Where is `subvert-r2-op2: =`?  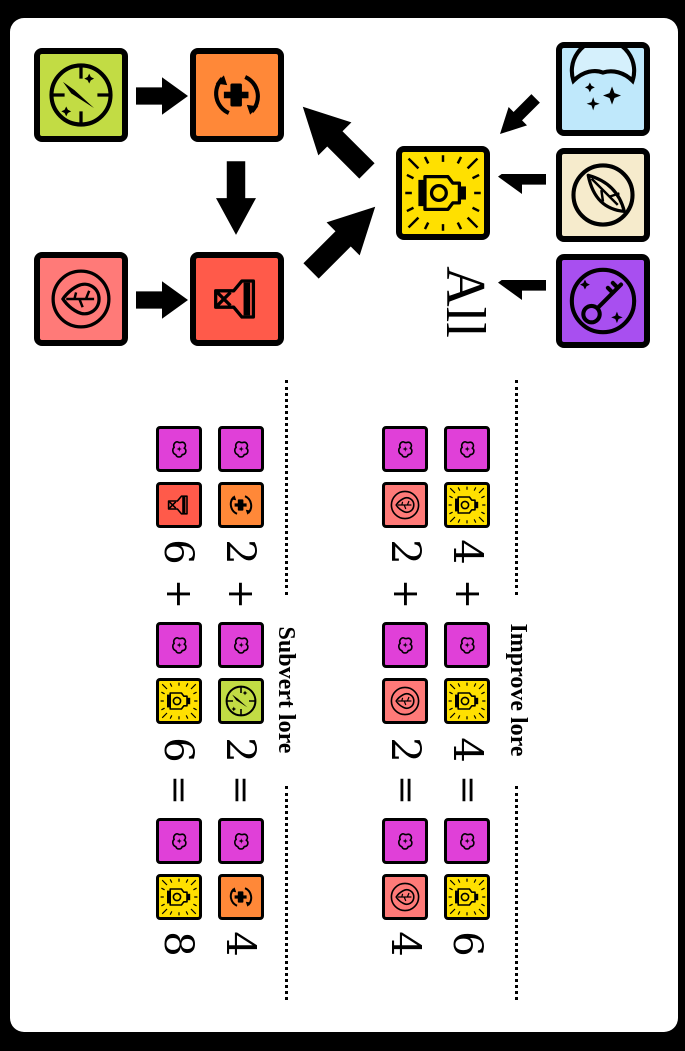 subvert-r2-op2: = is located at coordinates (178, 790).